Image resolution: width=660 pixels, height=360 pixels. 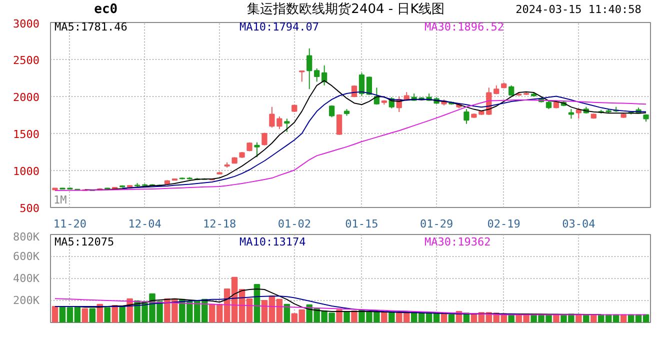 What do you see at coordinates (464, 27) in the screenshot?
I see `text: MA30:1896.52` at bounding box center [464, 27].